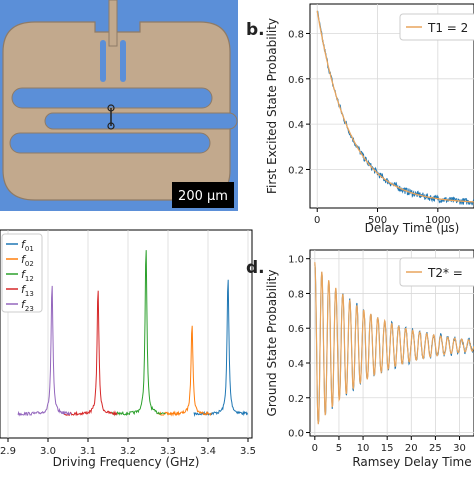  I want to click on x-tick-label: 10, so click(363, 448).